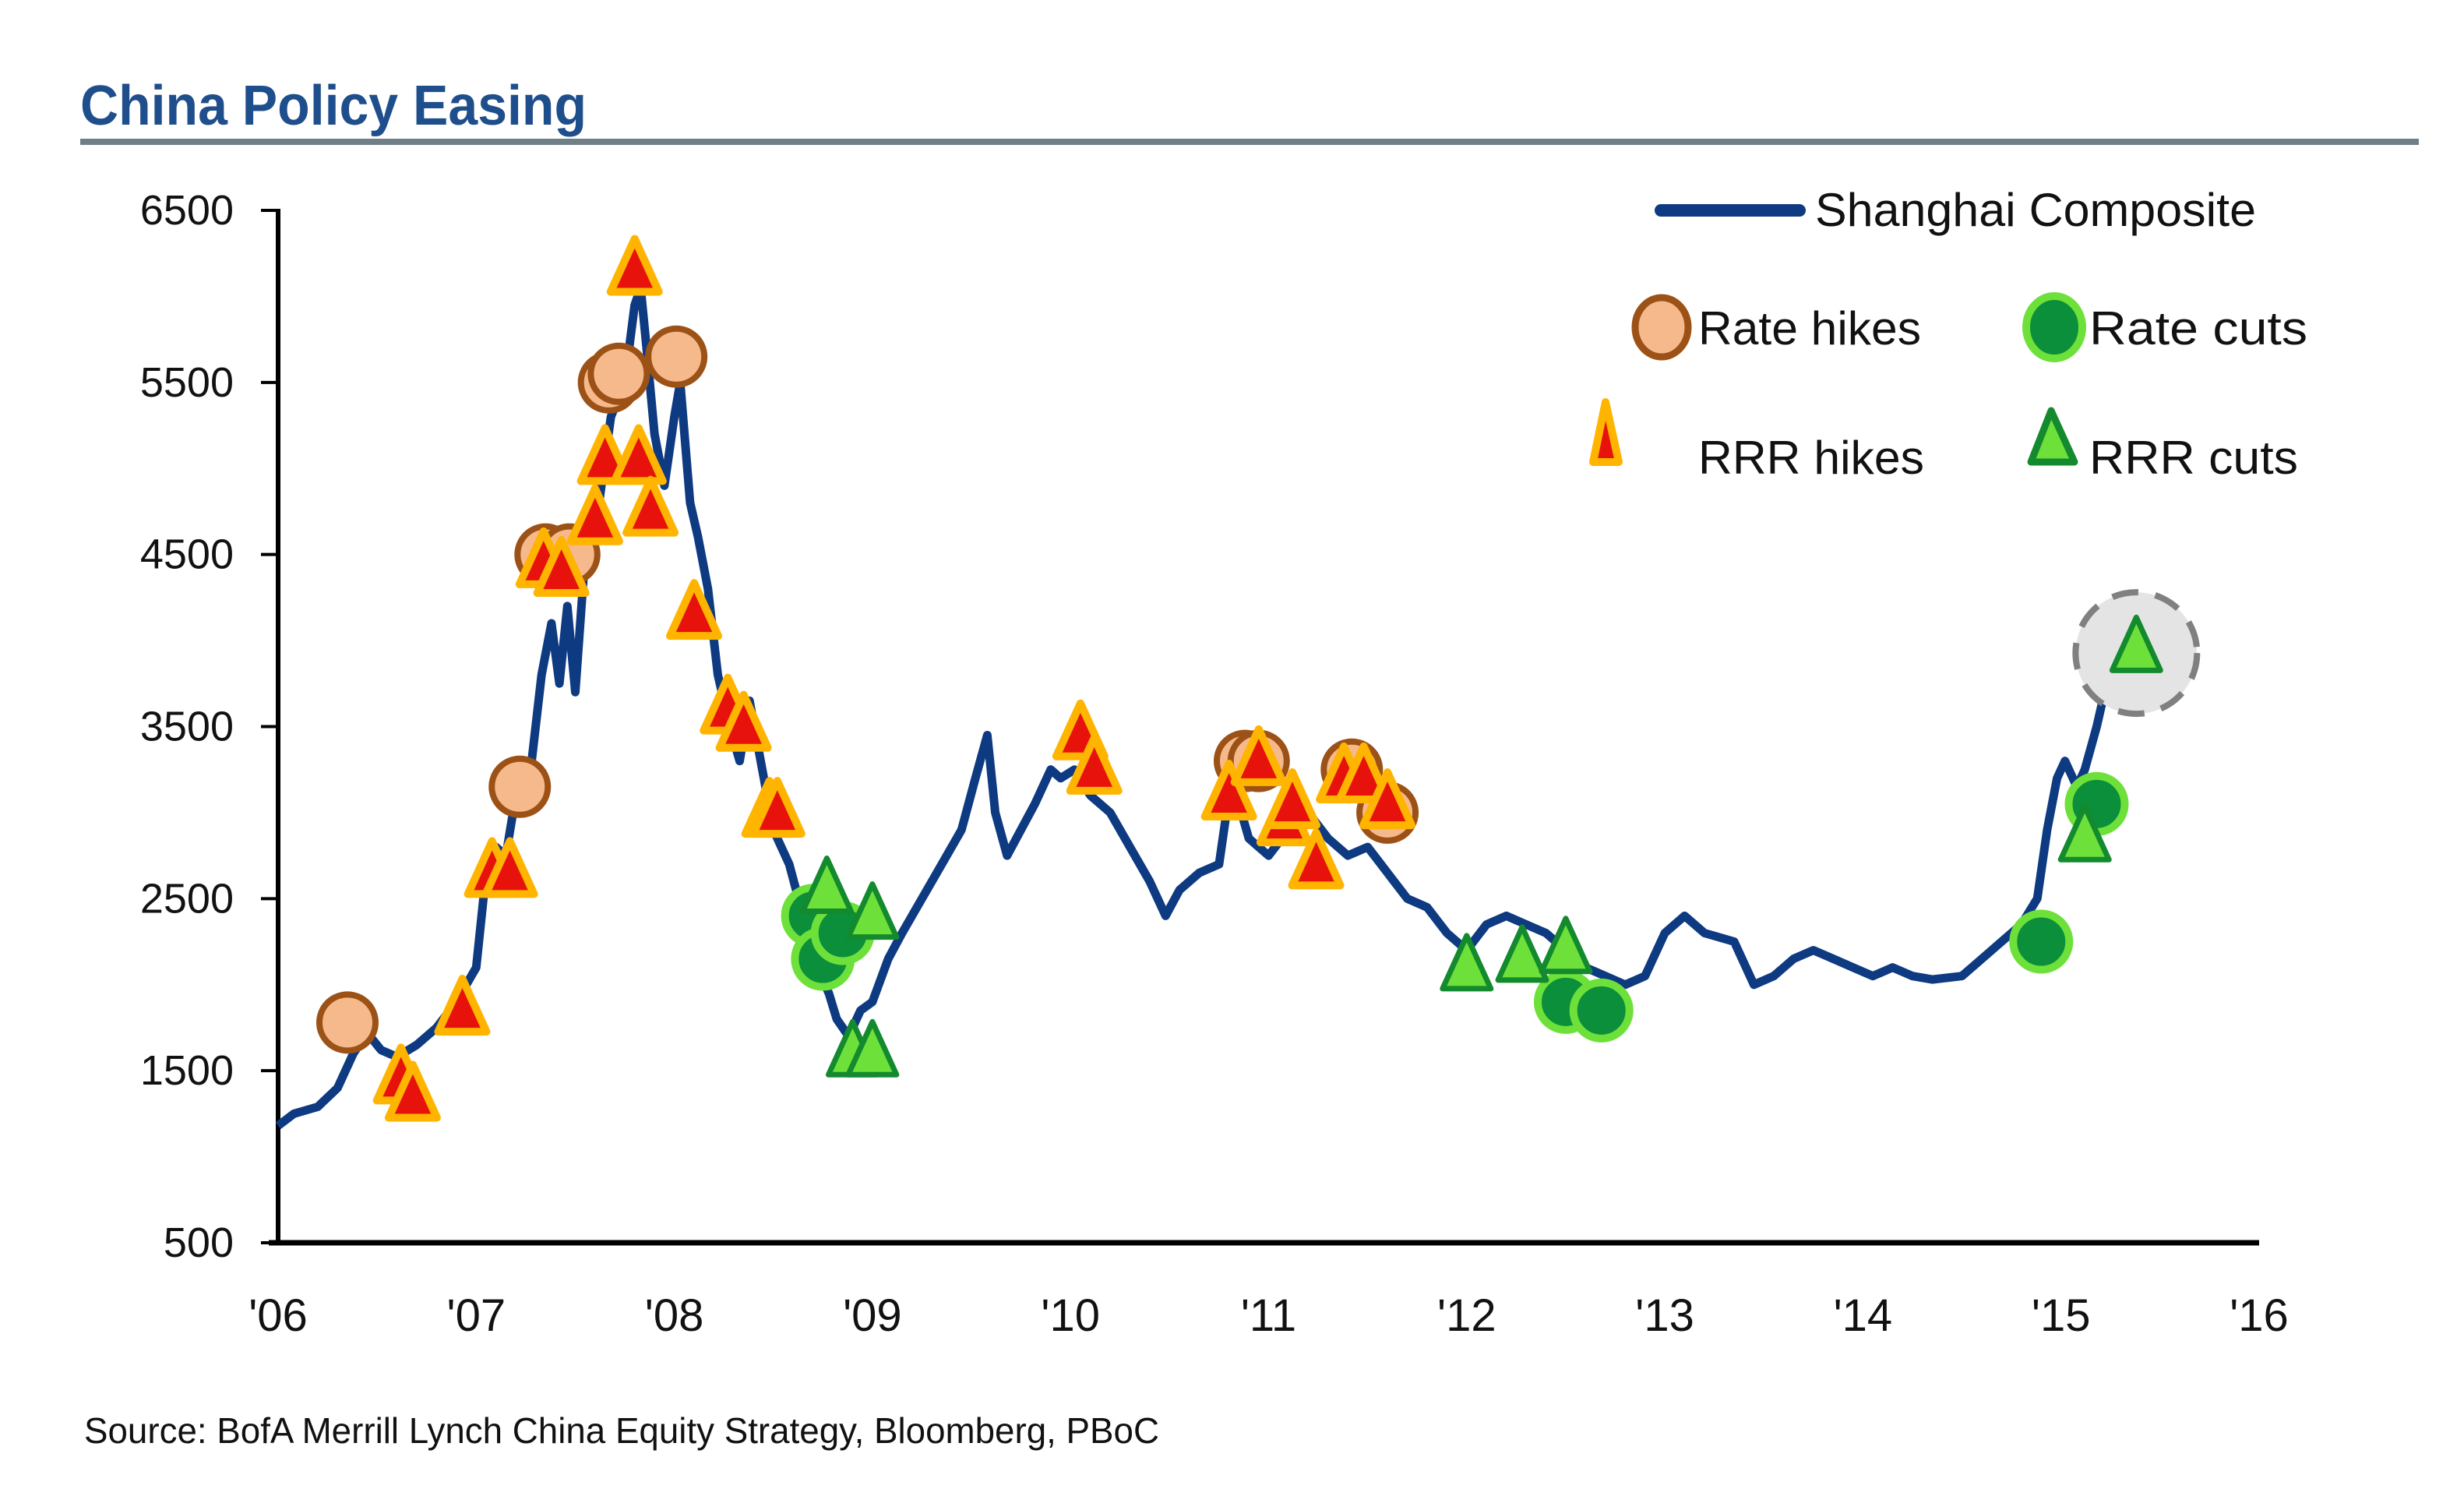 The width and height of the screenshot is (2464, 1496). I want to click on y-tick-label: 6500, so click(187, 211).